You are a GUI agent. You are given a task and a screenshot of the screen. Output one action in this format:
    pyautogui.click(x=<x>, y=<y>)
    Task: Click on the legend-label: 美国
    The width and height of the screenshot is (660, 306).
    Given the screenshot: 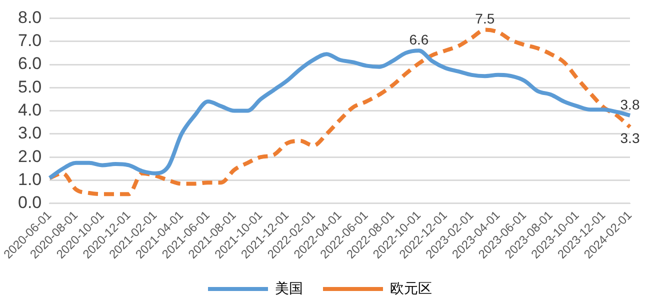 What is the action you would take?
    pyautogui.click(x=289, y=288)
    